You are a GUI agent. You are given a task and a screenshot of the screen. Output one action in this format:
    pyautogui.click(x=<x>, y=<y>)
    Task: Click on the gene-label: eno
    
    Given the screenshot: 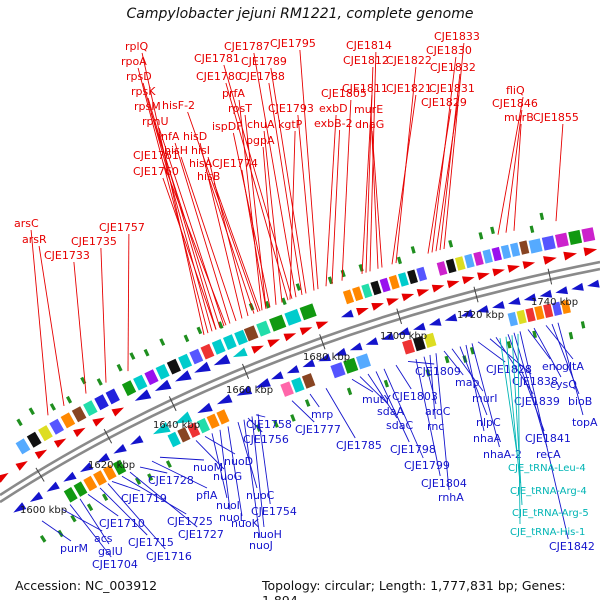 What is the action you would take?
    pyautogui.click(x=552, y=366)
    